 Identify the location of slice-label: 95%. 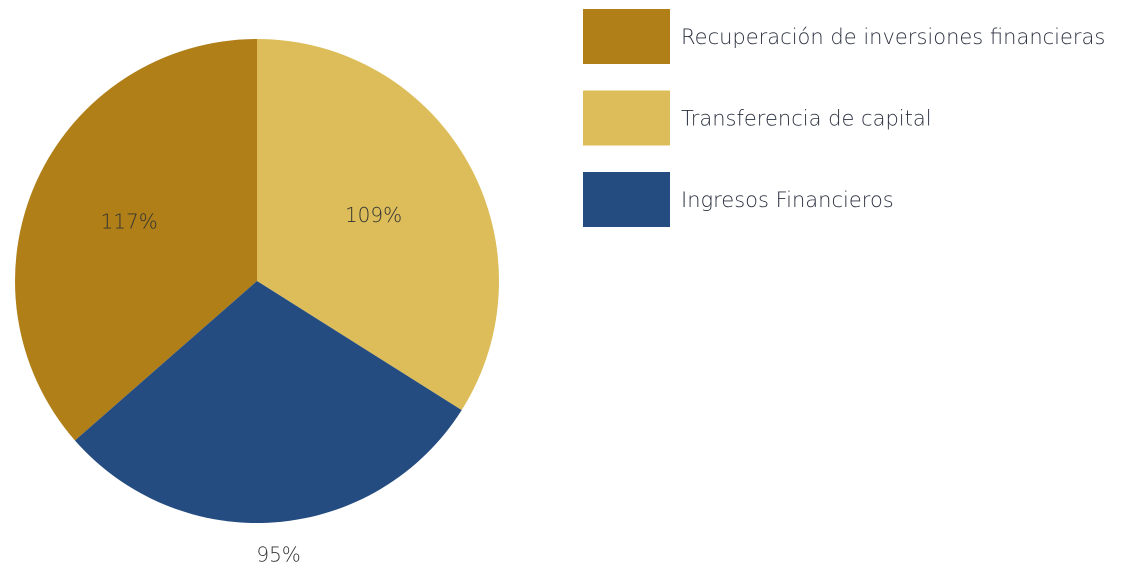
(278, 555).